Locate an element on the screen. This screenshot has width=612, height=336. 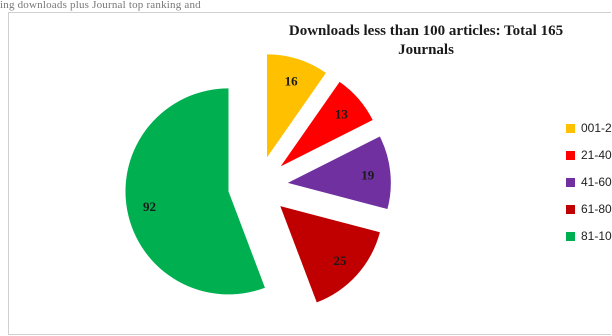
chart-legend: 001-20 21-40 41-60 61-80 81-100 is located at coordinates (589, 187).